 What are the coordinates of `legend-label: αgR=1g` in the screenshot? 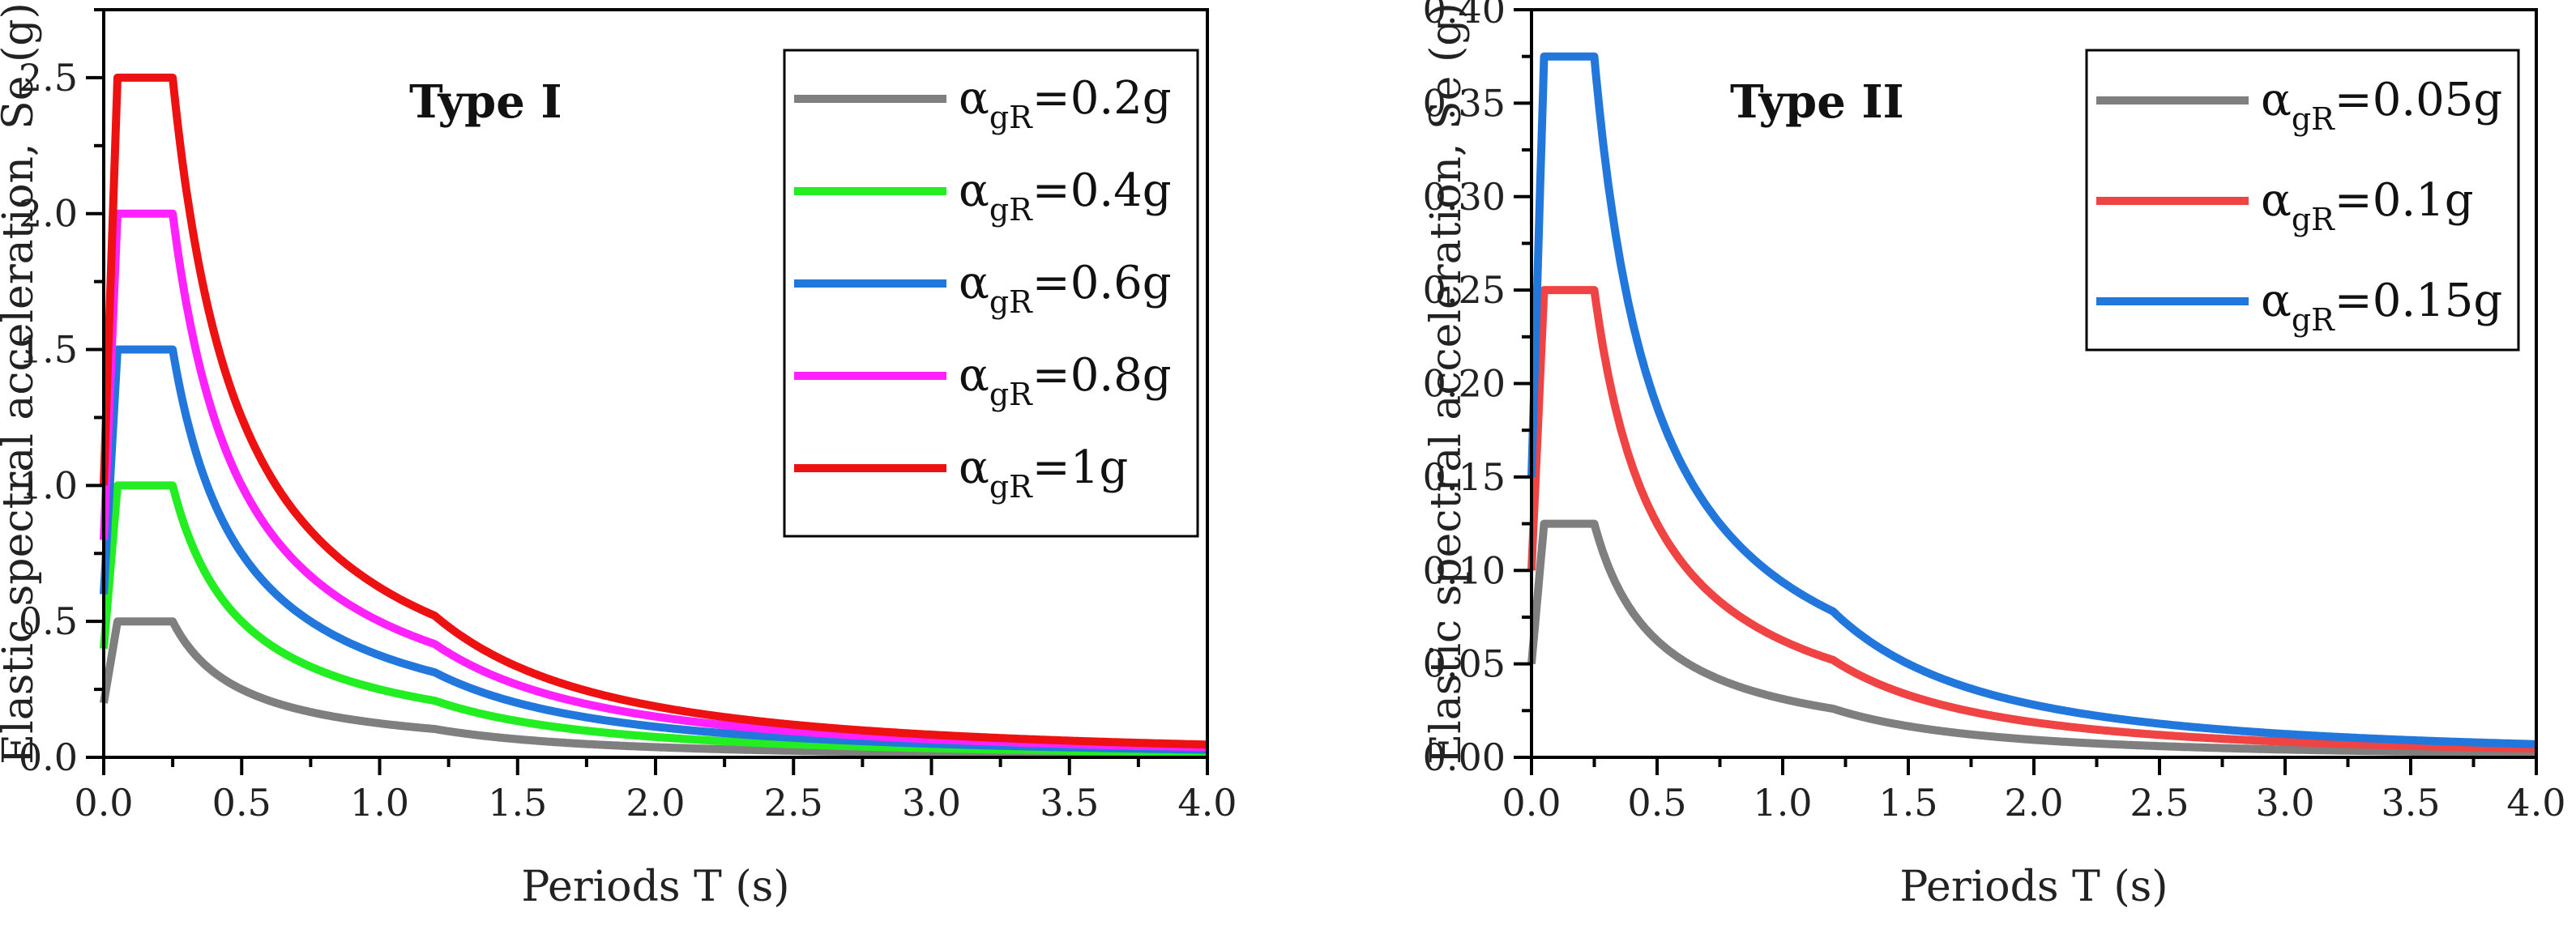 It's located at (1043, 473).